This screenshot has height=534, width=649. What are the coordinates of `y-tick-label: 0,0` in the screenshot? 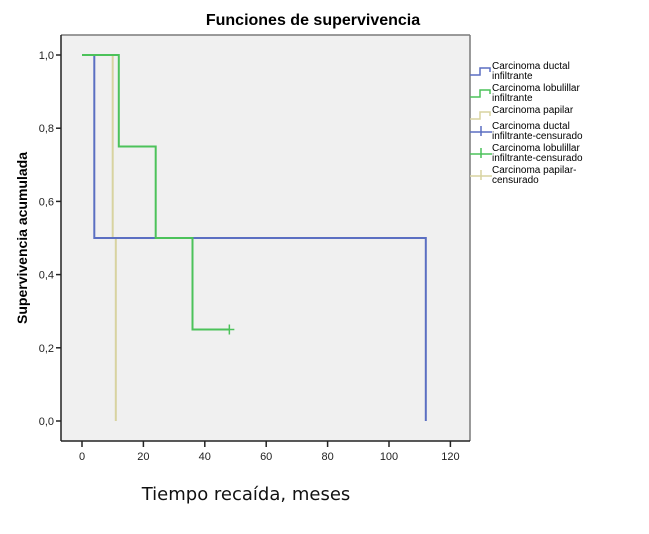 It's located at (46, 422).